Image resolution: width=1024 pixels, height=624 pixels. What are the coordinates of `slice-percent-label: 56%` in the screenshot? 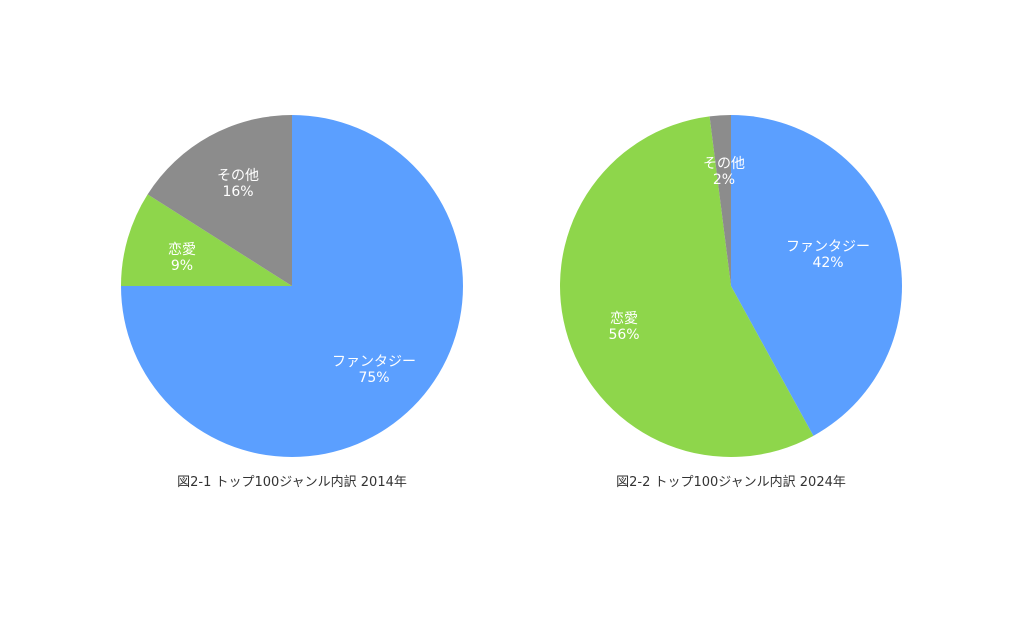 It's located at (623, 335).